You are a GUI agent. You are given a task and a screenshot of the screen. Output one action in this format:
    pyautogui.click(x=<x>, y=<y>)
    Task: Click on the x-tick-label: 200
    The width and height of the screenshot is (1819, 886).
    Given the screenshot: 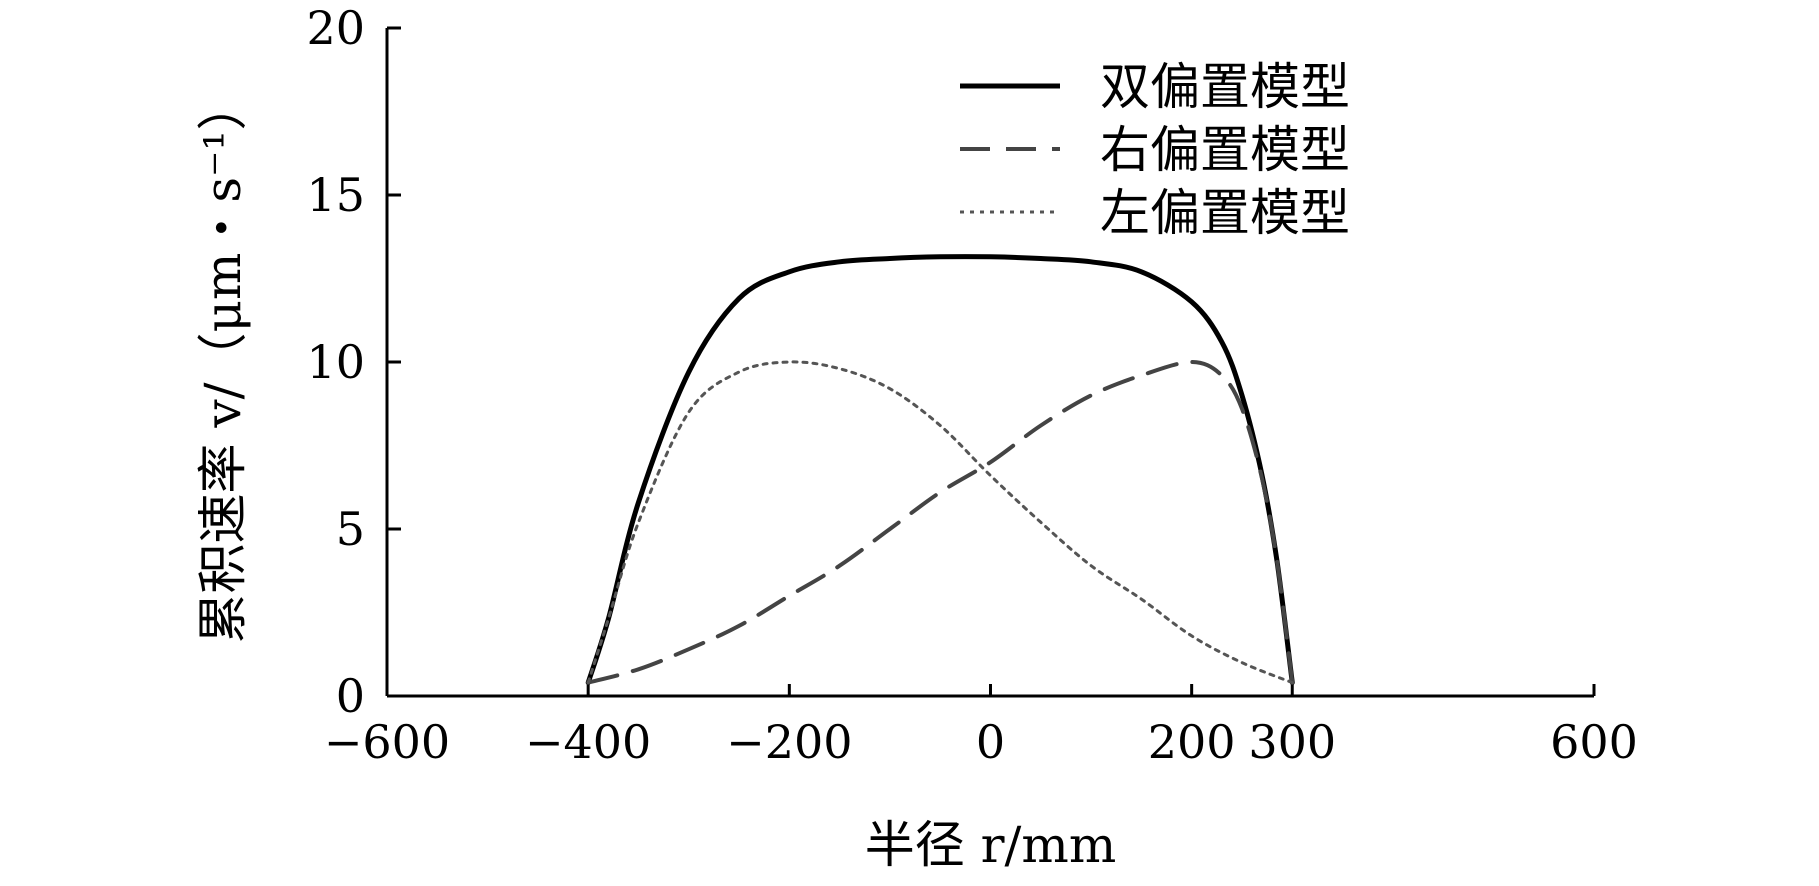 What is the action you would take?
    pyautogui.click(x=1192, y=742)
    